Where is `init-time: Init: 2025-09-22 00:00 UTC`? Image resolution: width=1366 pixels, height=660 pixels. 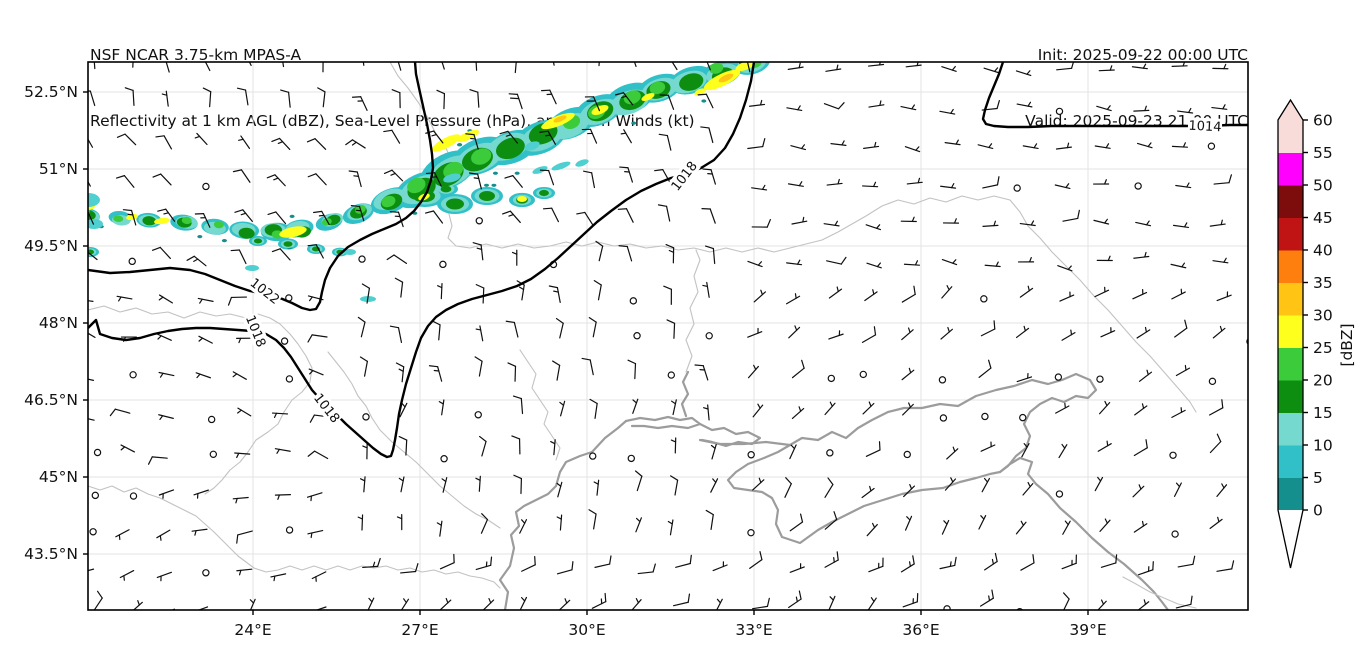 init-time: Init: 2025-09-22 00:00 UTC is located at coordinates (1142, 55).